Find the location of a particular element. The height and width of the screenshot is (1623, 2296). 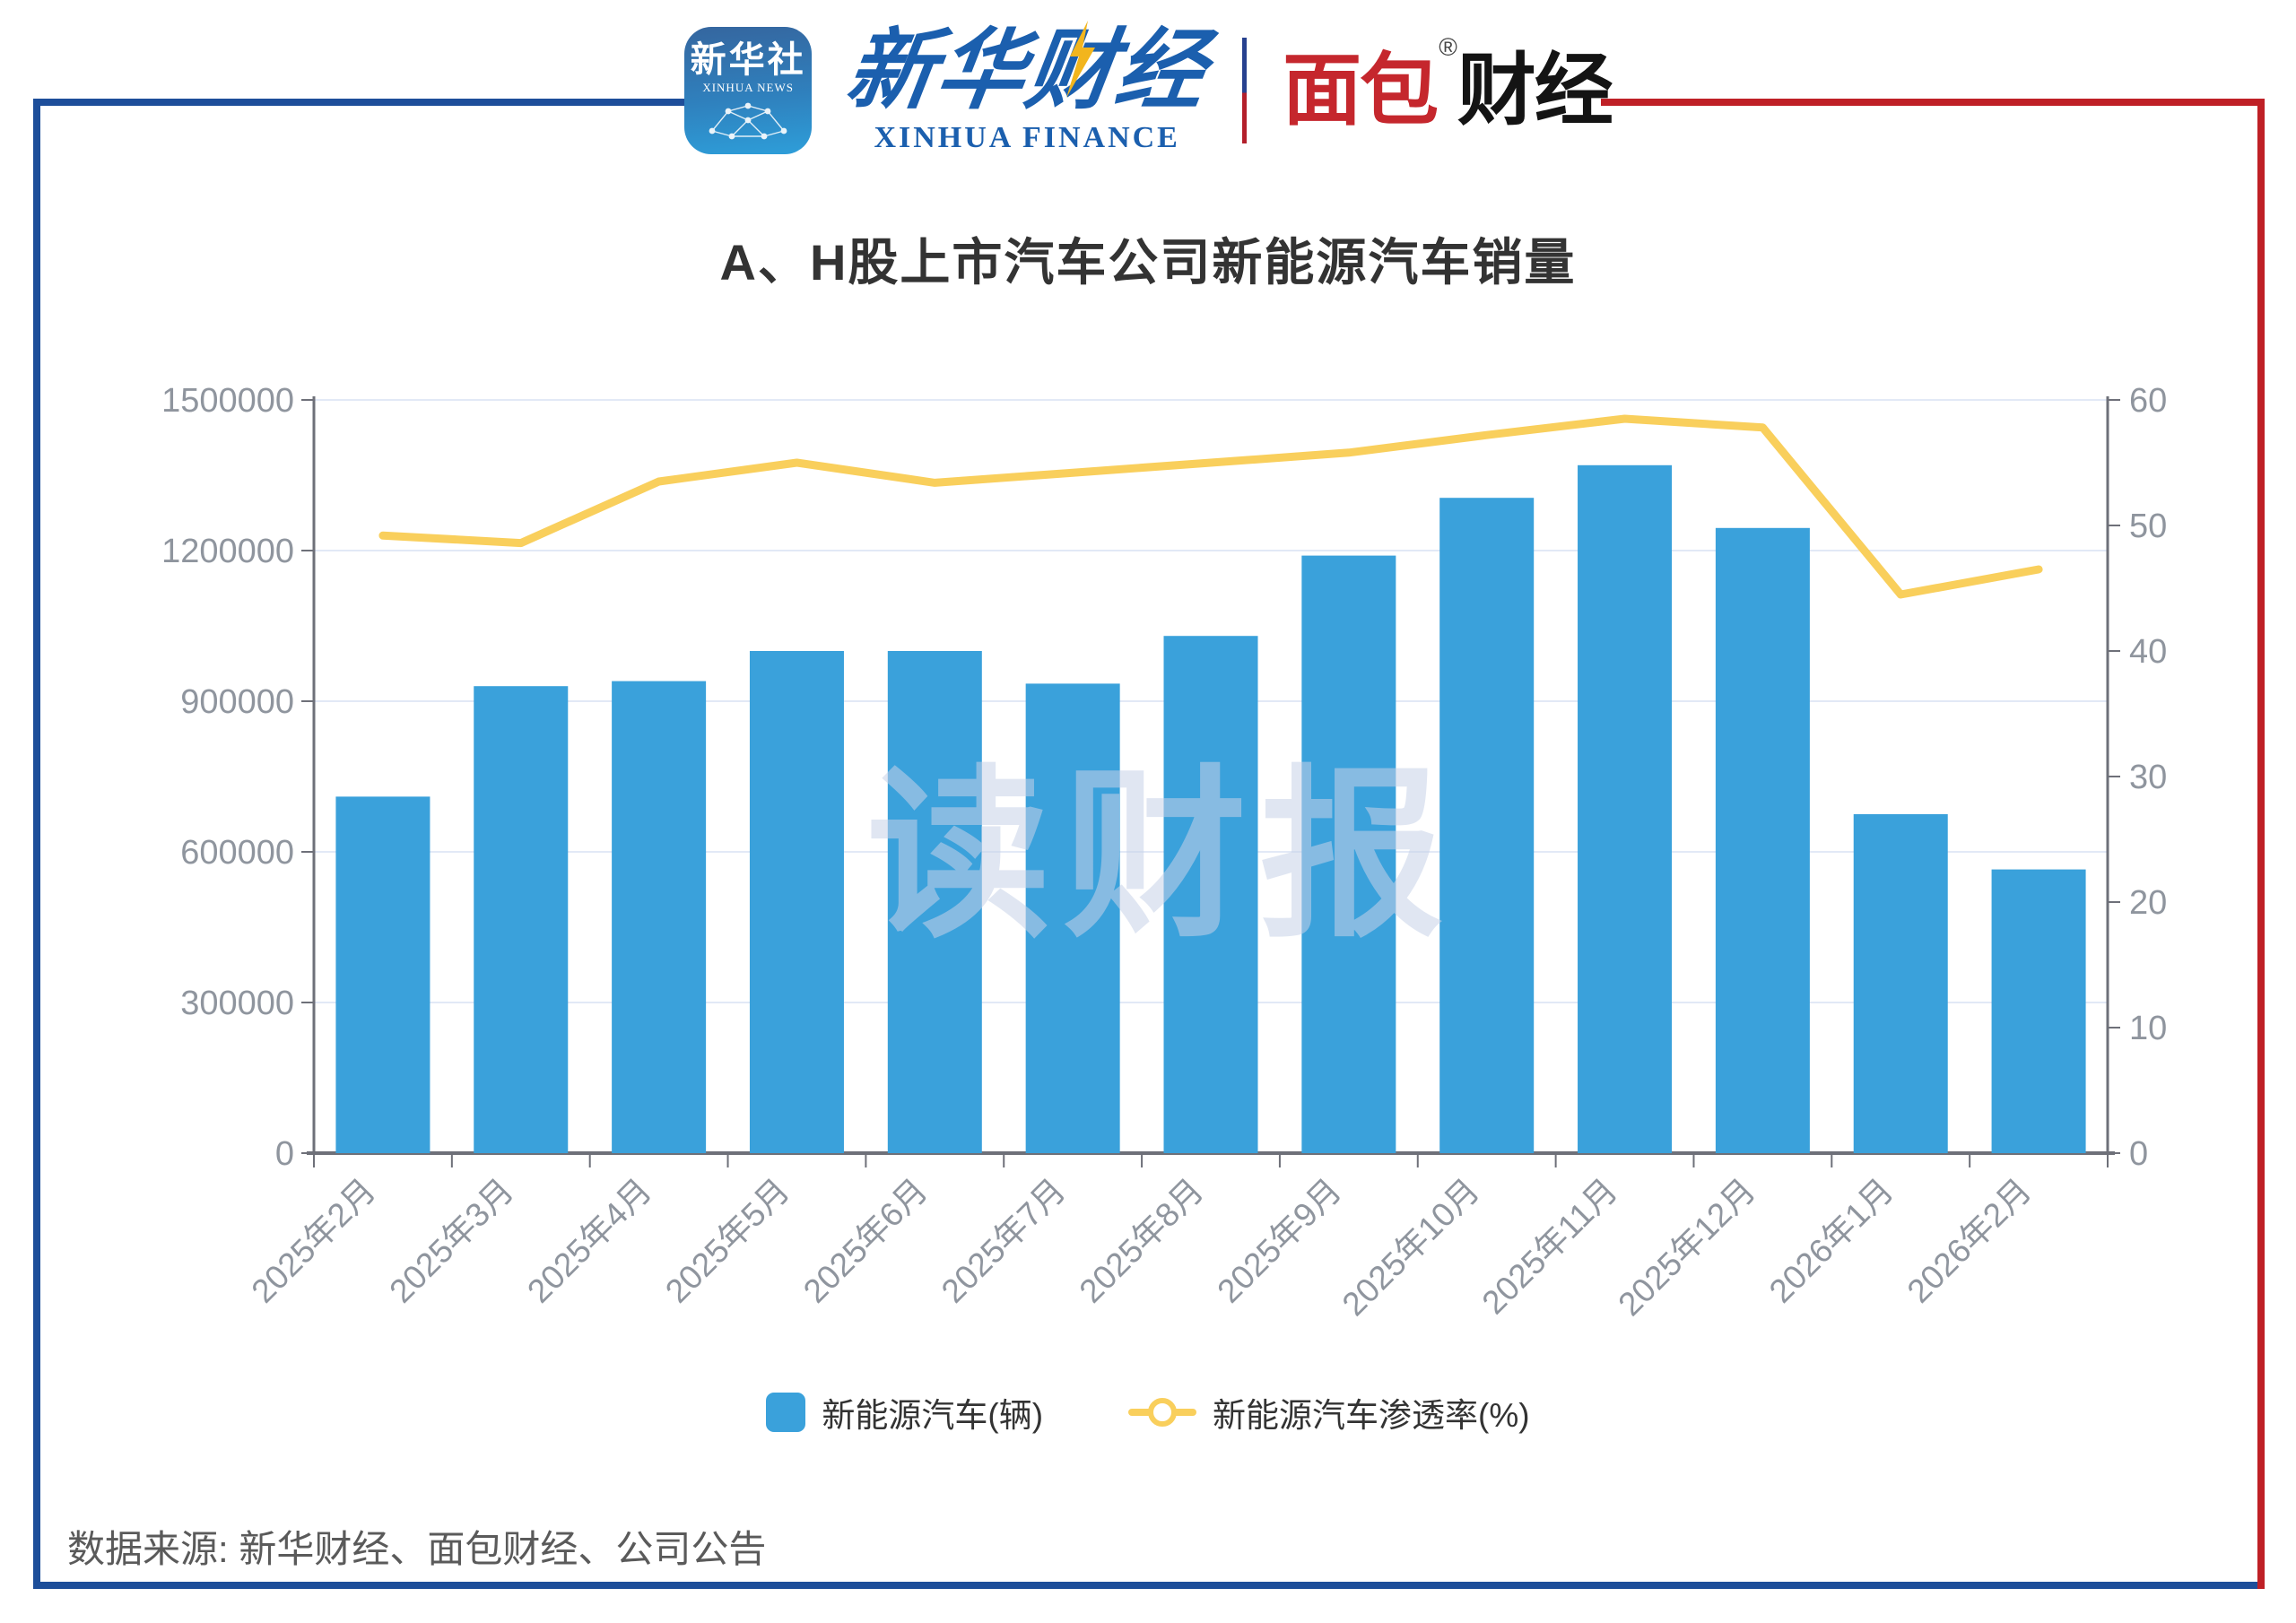

x-axis-tick-label: 2026年1月 is located at coordinates (1831, 1241).